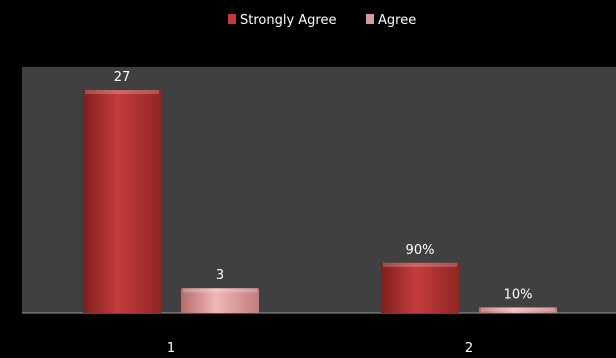  Describe the element at coordinates (171, 348) in the screenshot. I see `category-label-1: 1` at that location.